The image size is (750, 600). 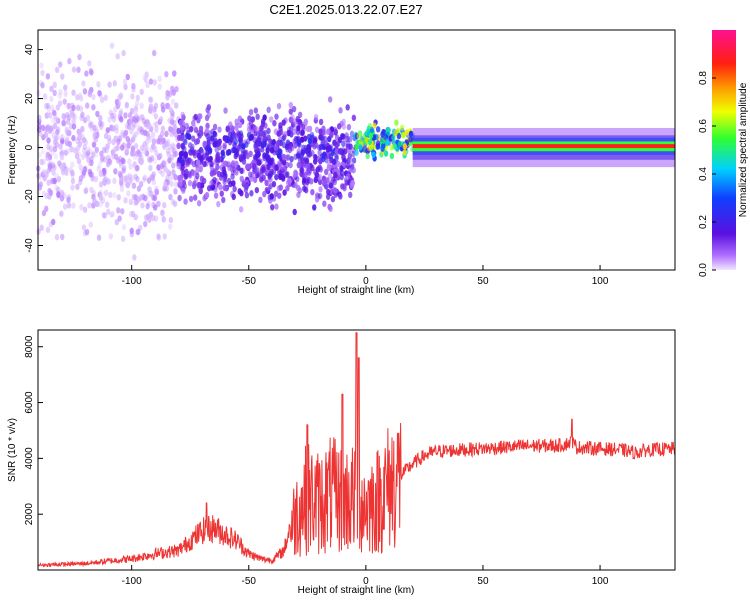 I want to click on colorbar-tick-label: 0.8, so click(x=703, y=78).